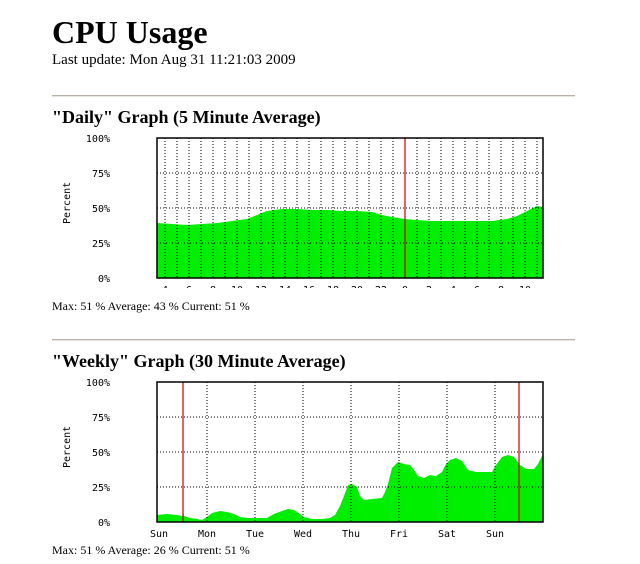 The image size is (640, 564). What do you see at coordinates (350, 488) in the screenshot?
I see `weekly-cpu-area` at bounding box center [350, 488].